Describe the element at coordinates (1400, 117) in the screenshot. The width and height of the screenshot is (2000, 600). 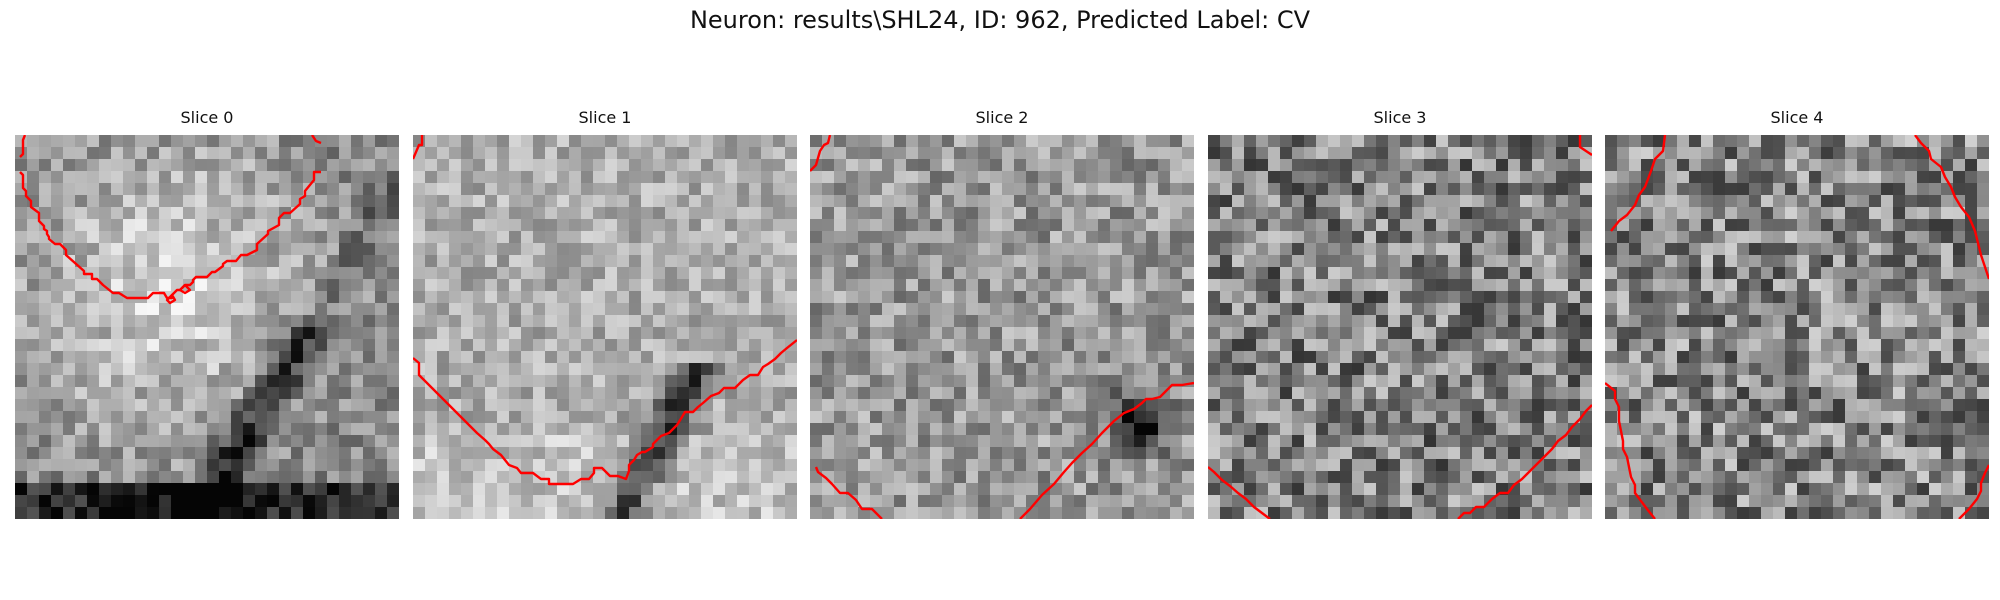
I see `slice-title: Slice 3` at that location.